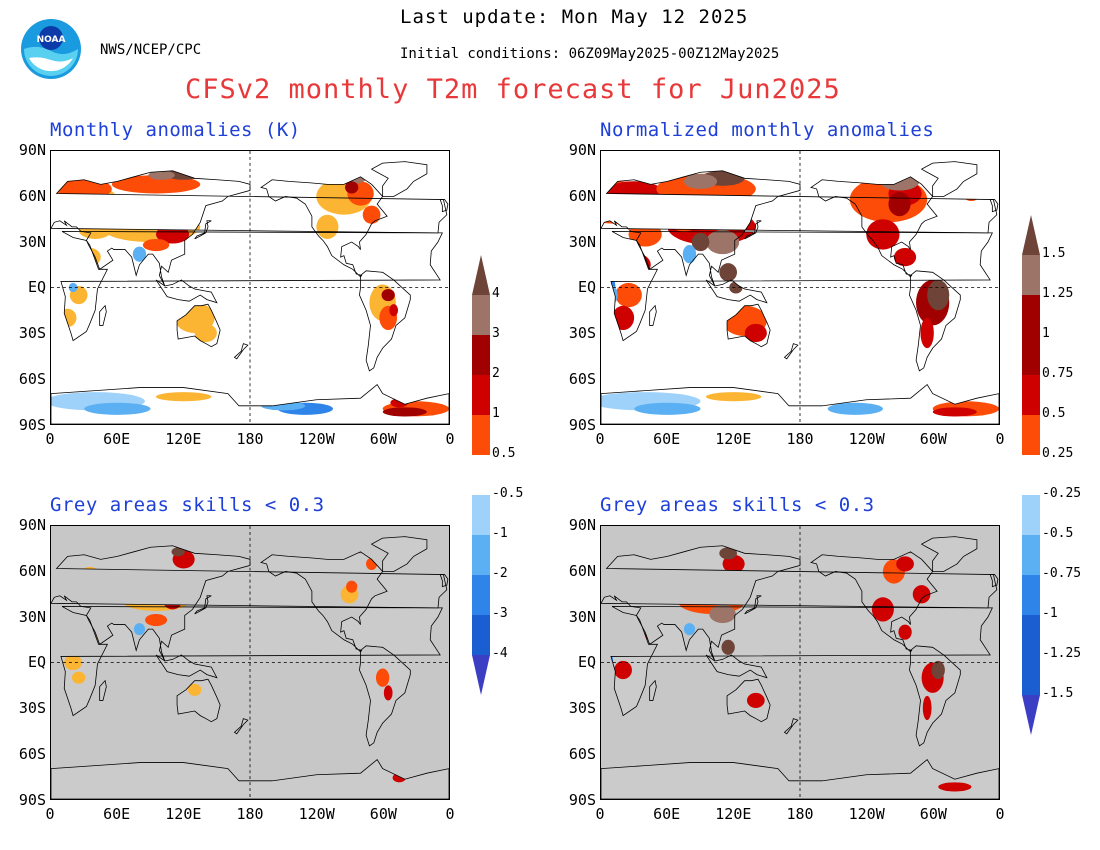  Describe the element at coordinates (1058, 533) in the screenshot. I see `colorbar-tick-label: -0.5` at that location.